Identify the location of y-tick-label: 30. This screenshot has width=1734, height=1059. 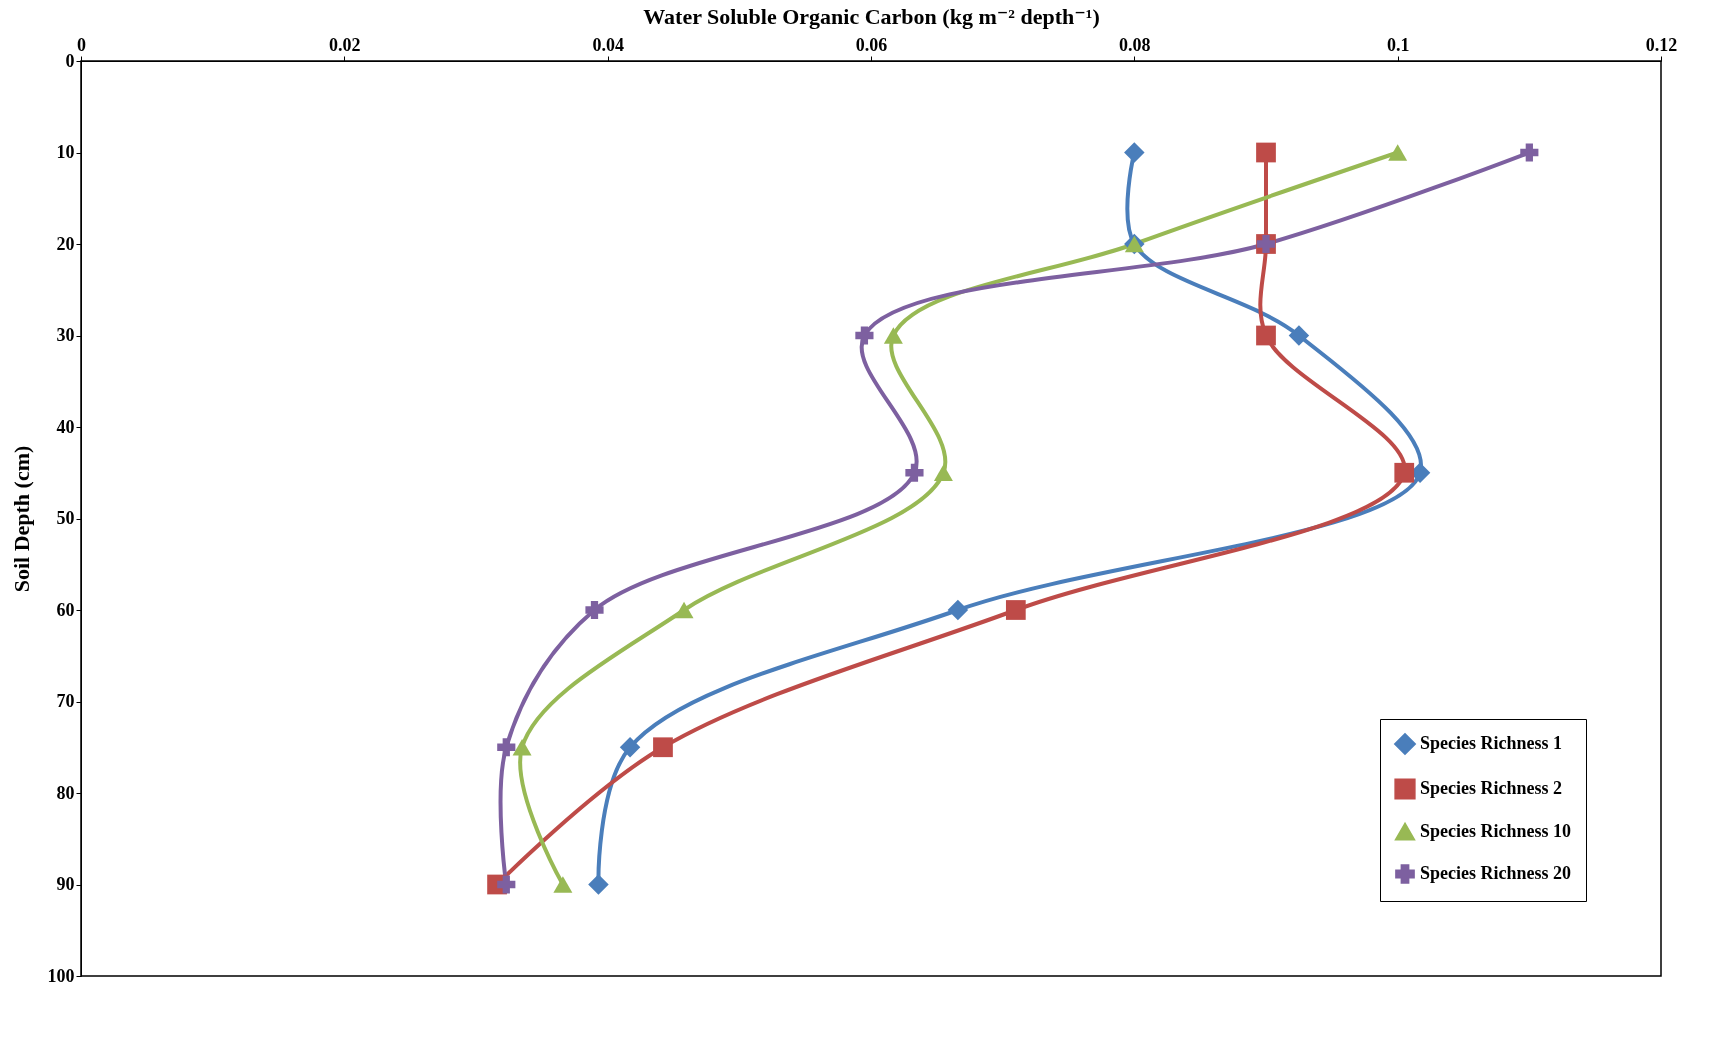
(65, 335).